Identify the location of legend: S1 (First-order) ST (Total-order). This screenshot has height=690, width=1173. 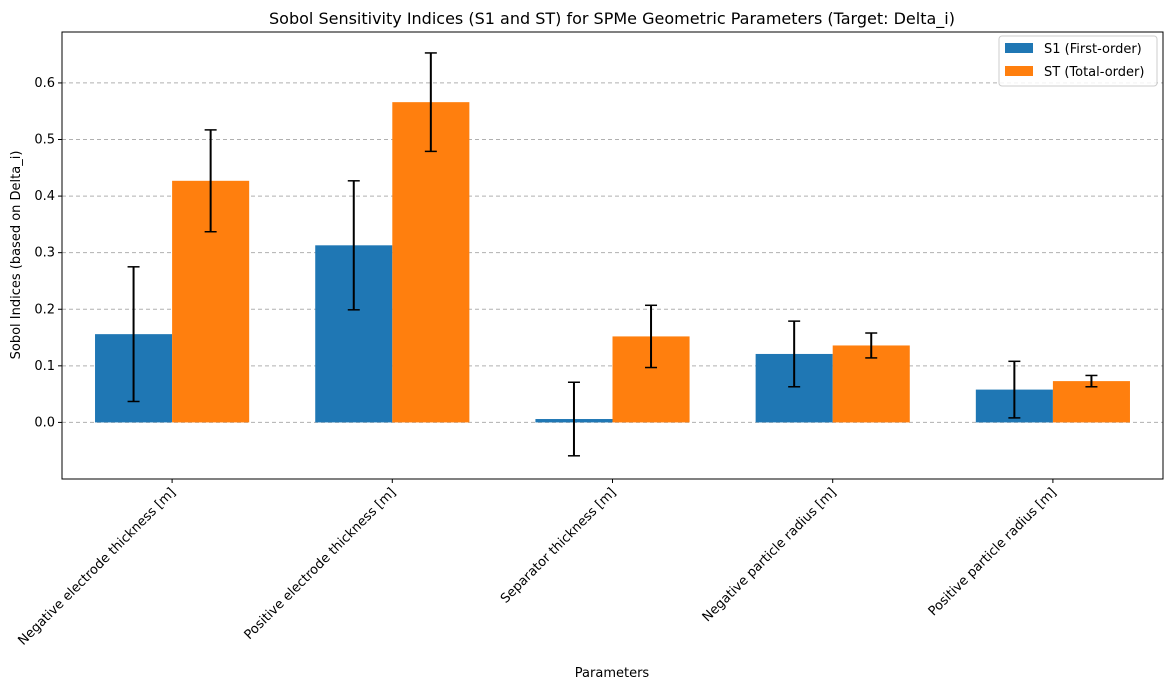
(1078, 61).